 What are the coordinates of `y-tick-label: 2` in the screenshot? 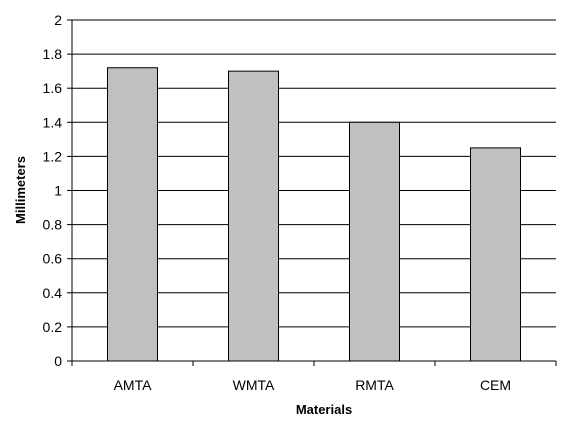 It's located at (58, 20).